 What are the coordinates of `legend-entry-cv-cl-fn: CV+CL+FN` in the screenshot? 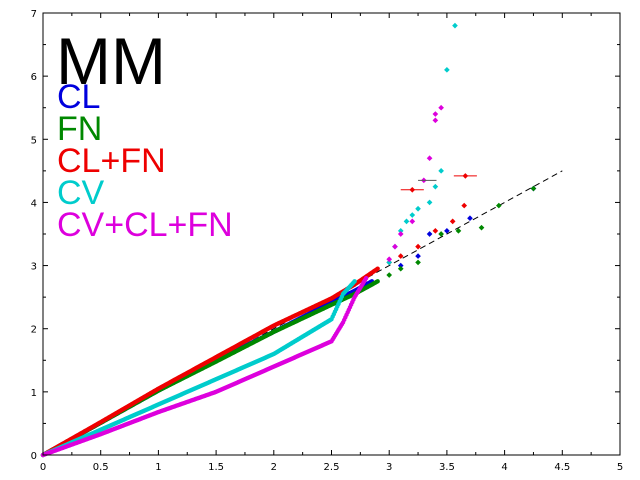 It's located at (145, 225).